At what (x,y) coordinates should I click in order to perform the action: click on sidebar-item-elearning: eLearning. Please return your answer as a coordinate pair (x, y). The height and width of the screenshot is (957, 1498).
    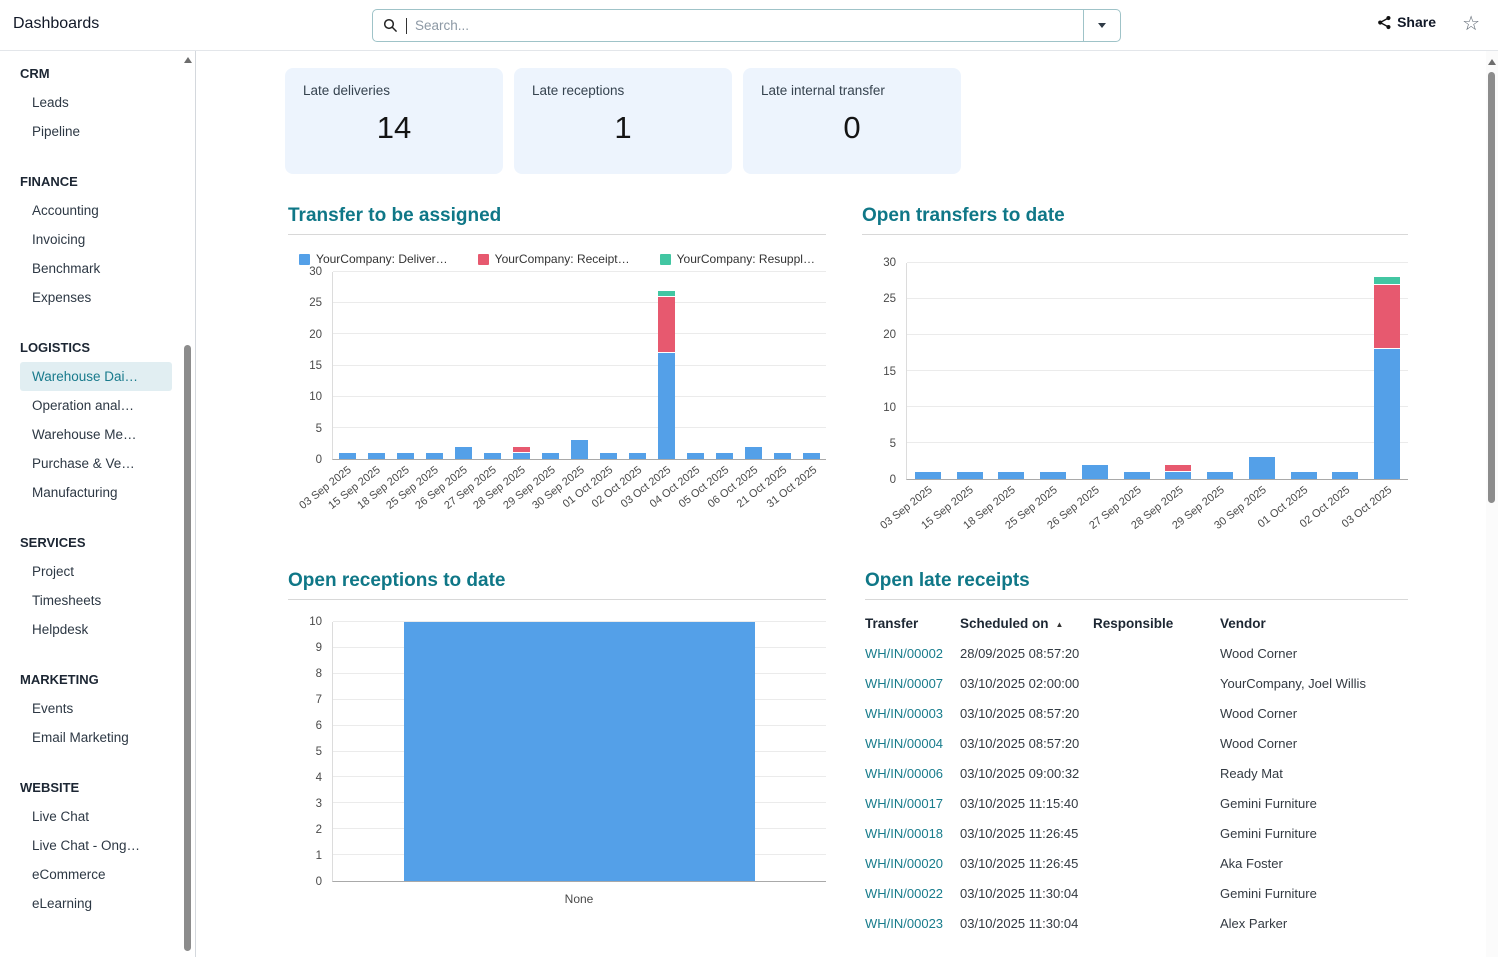
    Looking at the image, I should click on (62, 903).